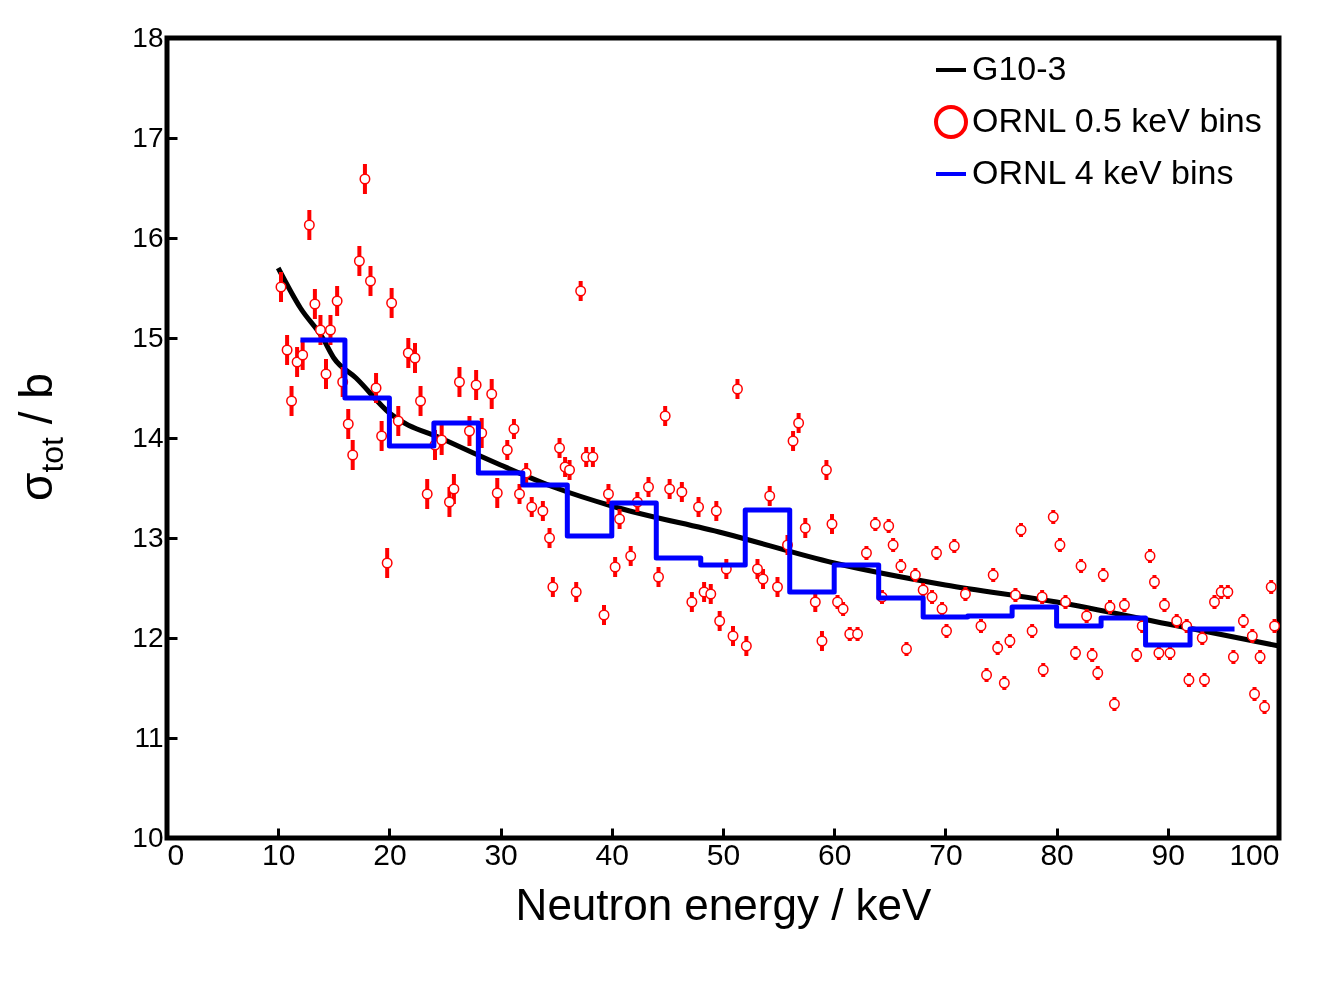 The image size is (1339, 1000). I want to click on x-tick-label: 20, so click(390, 854).